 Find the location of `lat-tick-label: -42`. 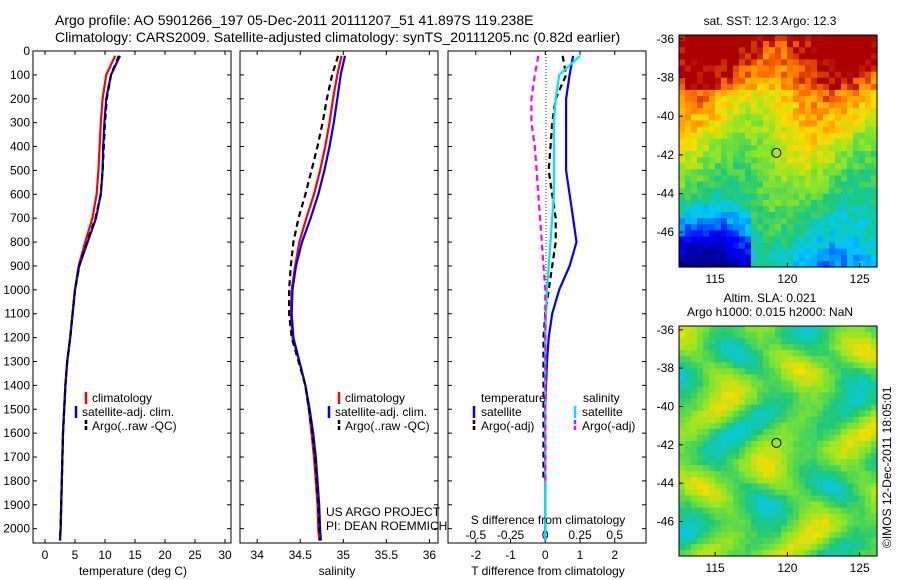

lat-tick-label: -42 is located at coordinates (666, 445).